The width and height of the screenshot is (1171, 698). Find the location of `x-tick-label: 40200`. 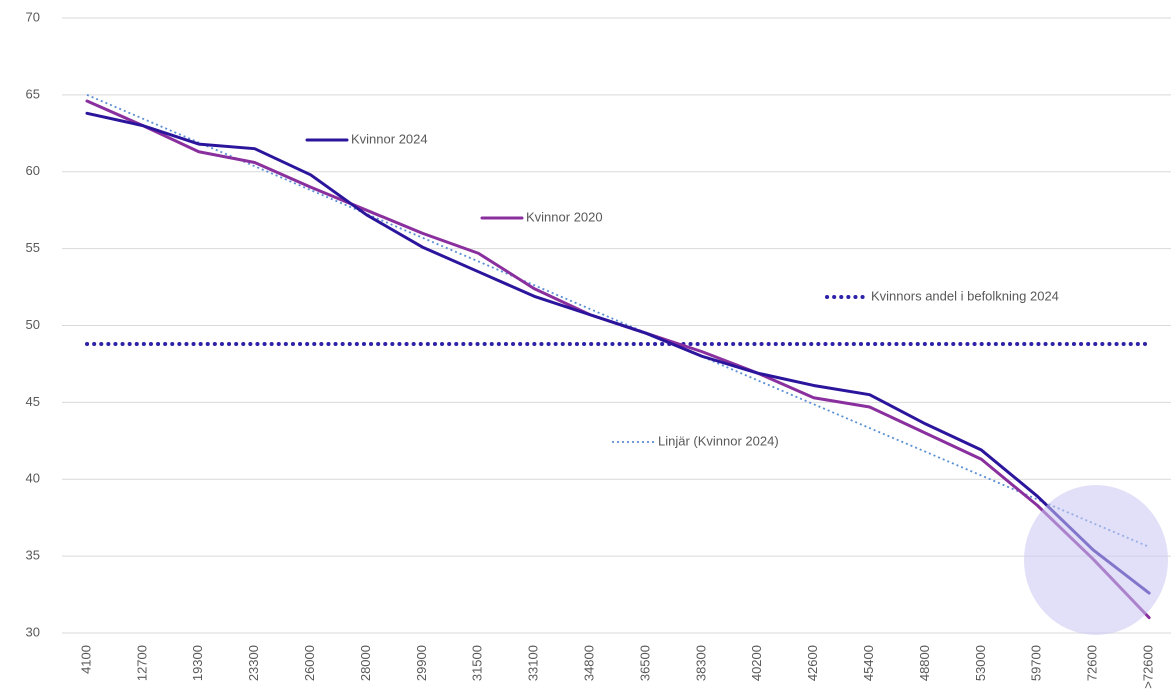

x-tick-label: 40200 is located at coordinates (756, 663).